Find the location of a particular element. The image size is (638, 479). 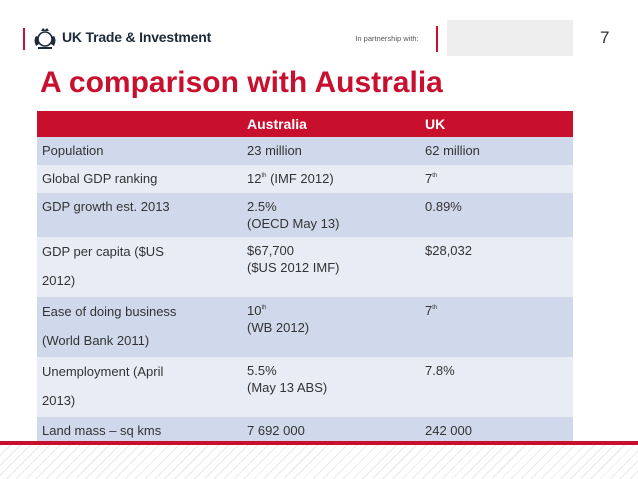

australia-cell: 5.5% (May 13 ABS) is located at coordinates (331, 387).